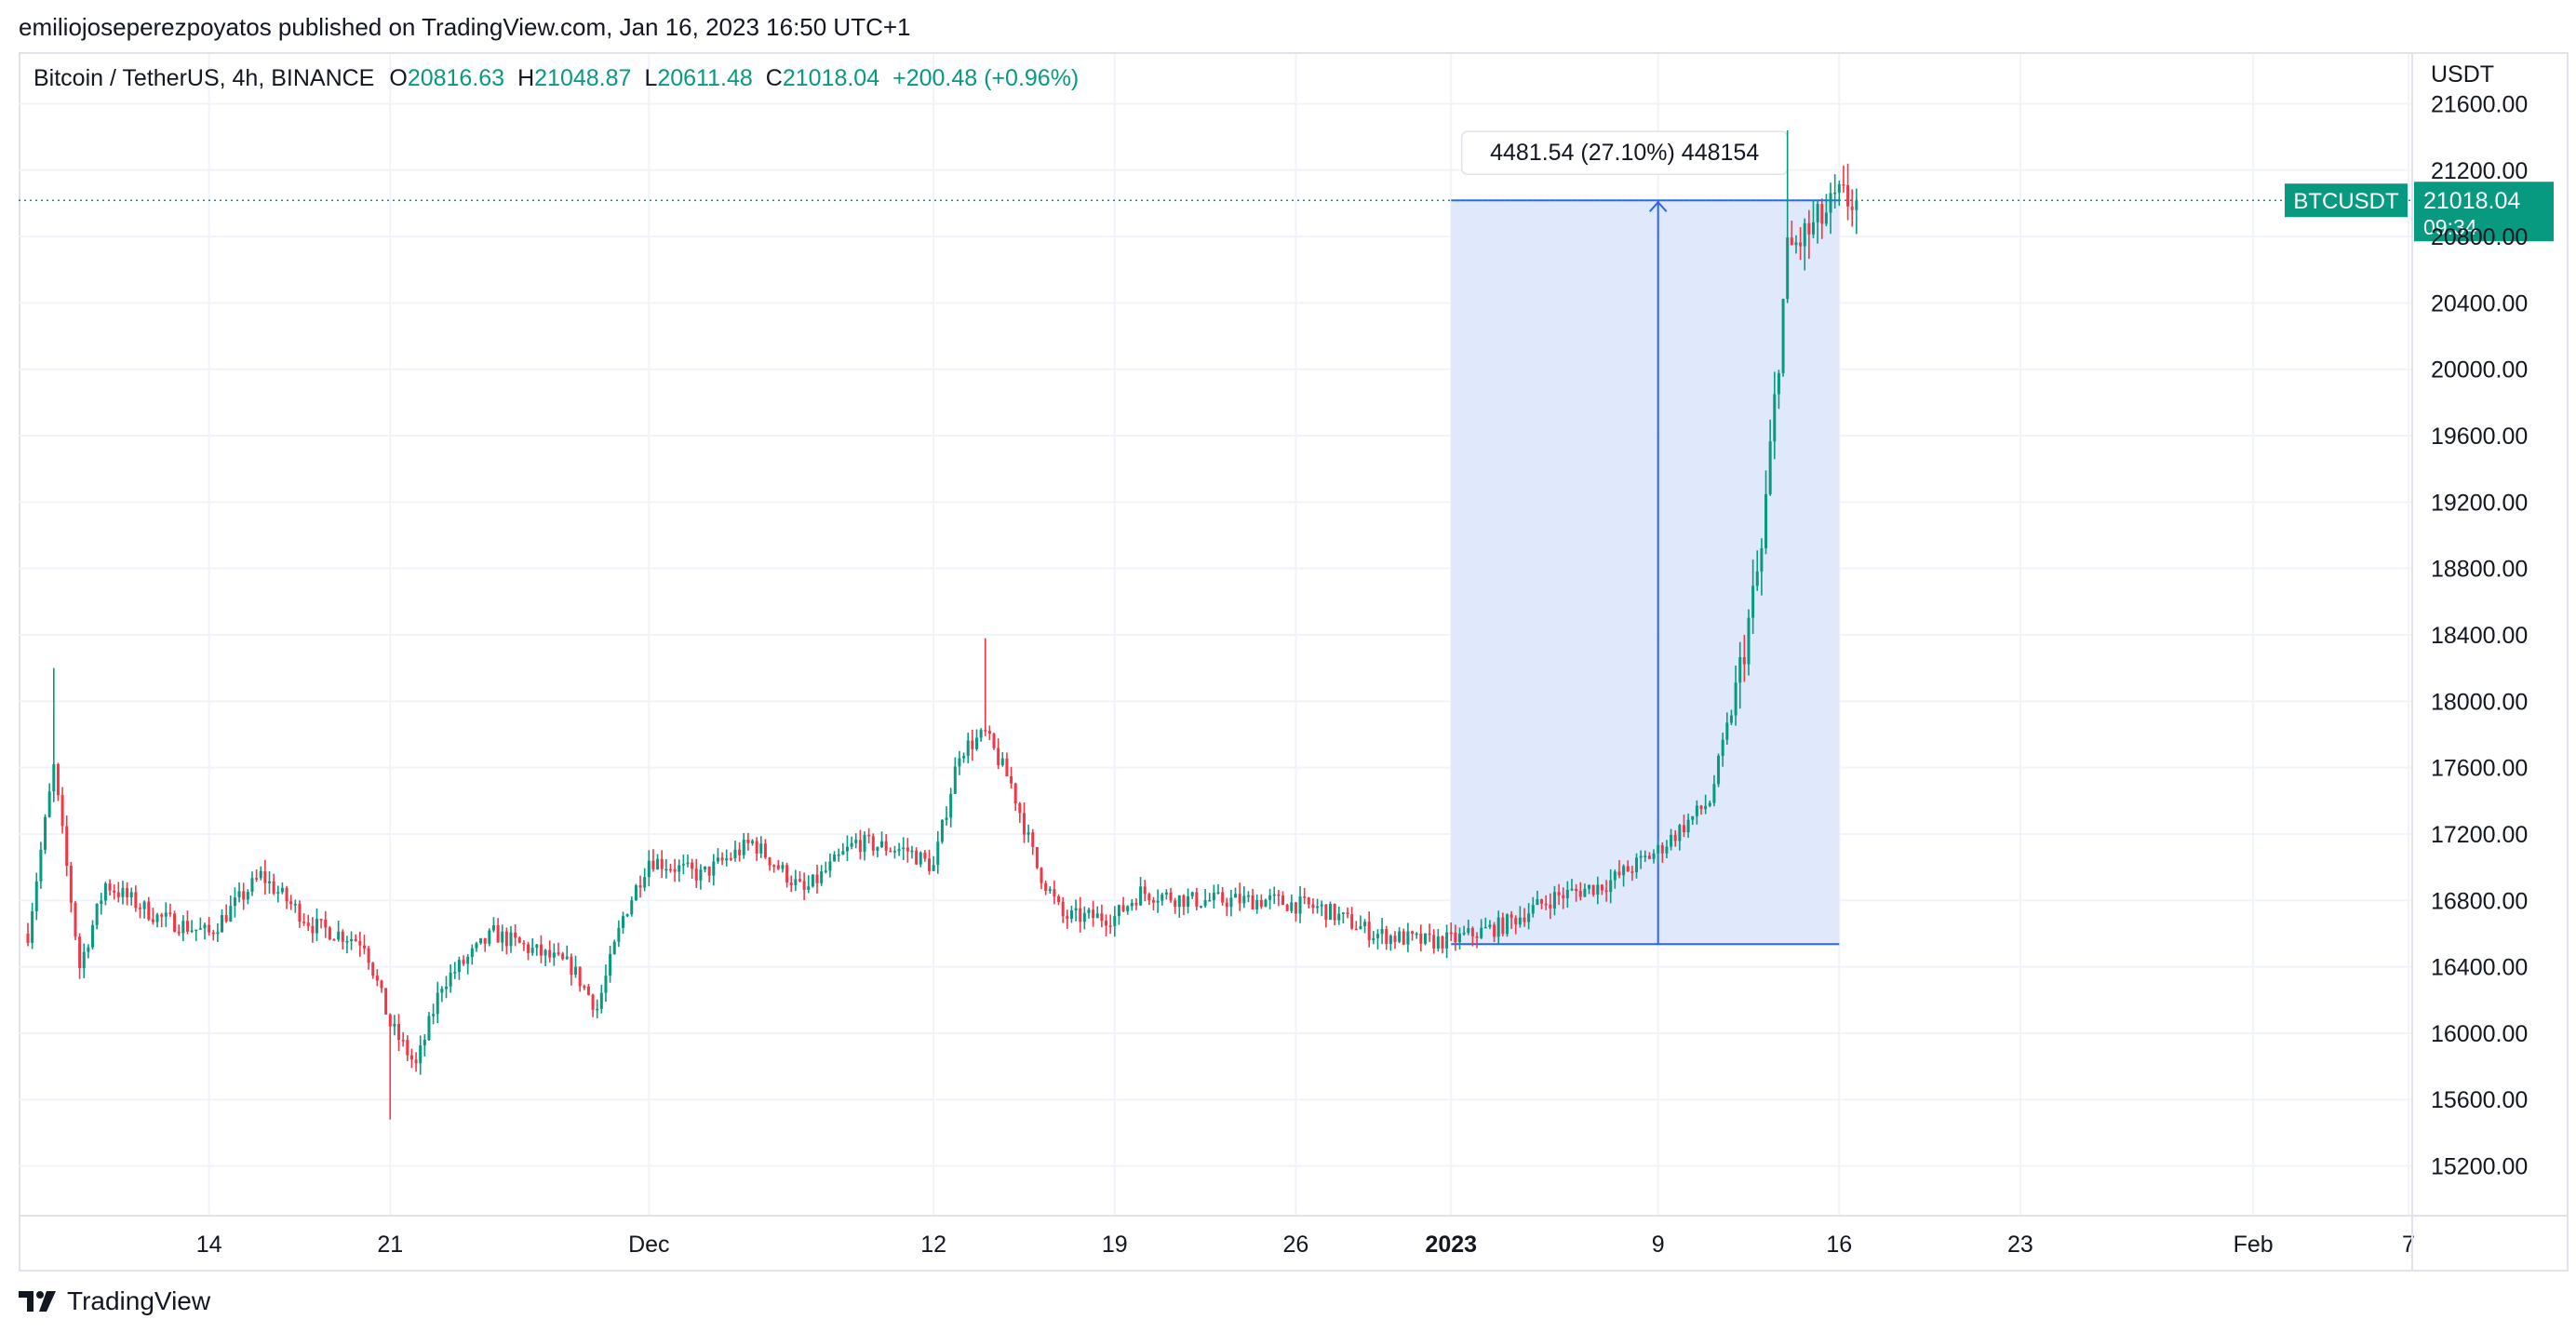 Image resolution: width=2576 pixels, height=1333 pixels. Describe the element at coordinates (986, 78) in the screenshot. I see `legend-change: +200.48 (+0.96%)` at that location.